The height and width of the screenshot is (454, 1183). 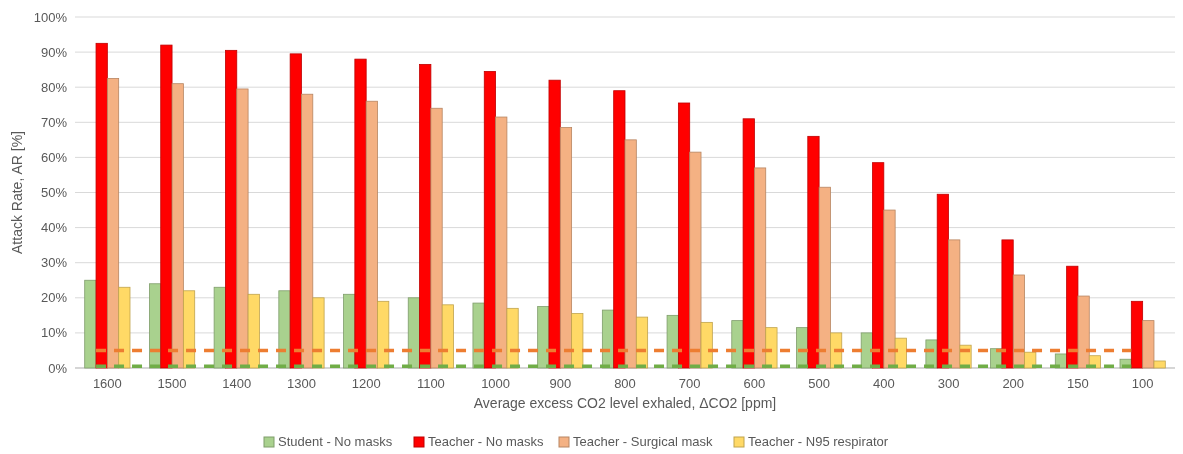 What do you see at coordinates (689, 383) in the screenshot?
I see `x-tick-label: 700` at bounding box center [689, 383].